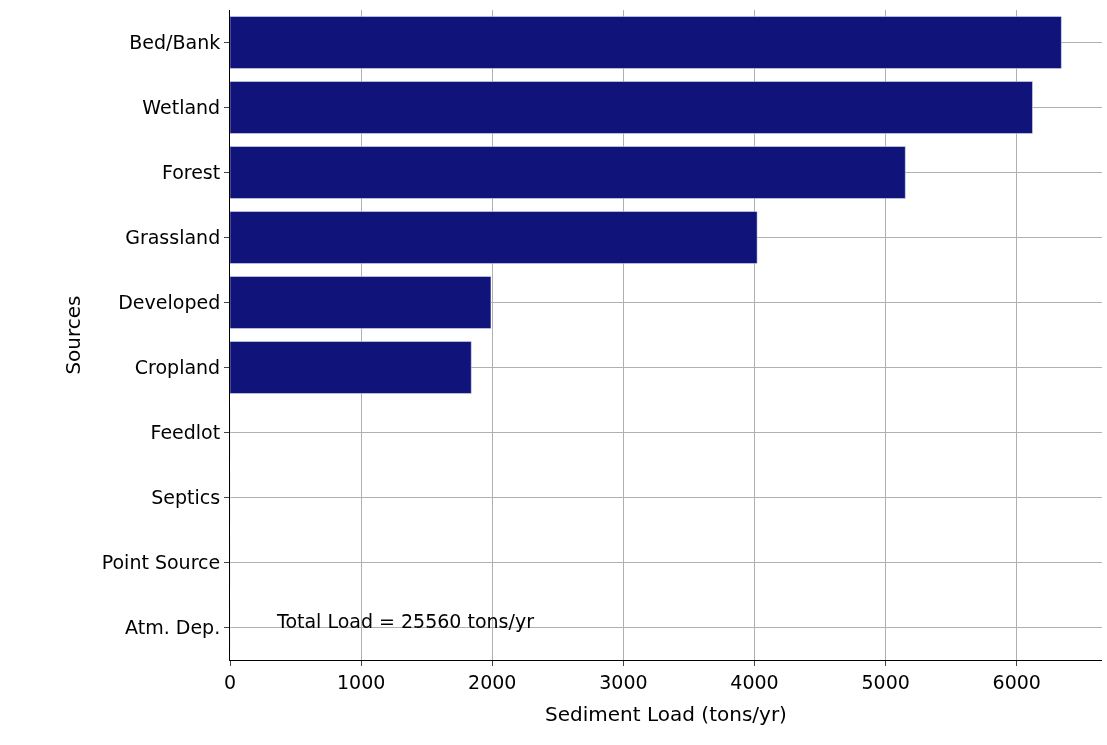 This screenshot has width=1107, height=745. Describe the element at coordinates (177, 367) in the screenshot. I see `y-tick-label: Cropland` at that location.